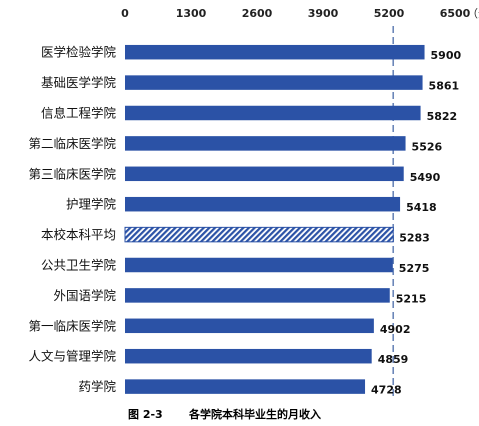 Image resolution: width=479 pixels, height=426 pixels. I want to click on category-label: 第一临床医学院, so click(72, 325).